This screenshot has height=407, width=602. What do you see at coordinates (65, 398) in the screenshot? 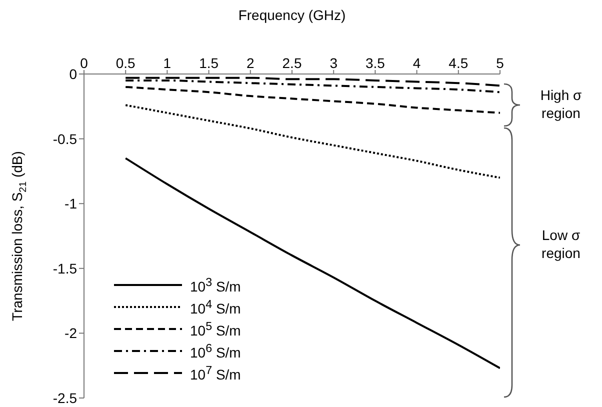
I see `y-tick-label: -2.5` at bounding box center [65, 398].